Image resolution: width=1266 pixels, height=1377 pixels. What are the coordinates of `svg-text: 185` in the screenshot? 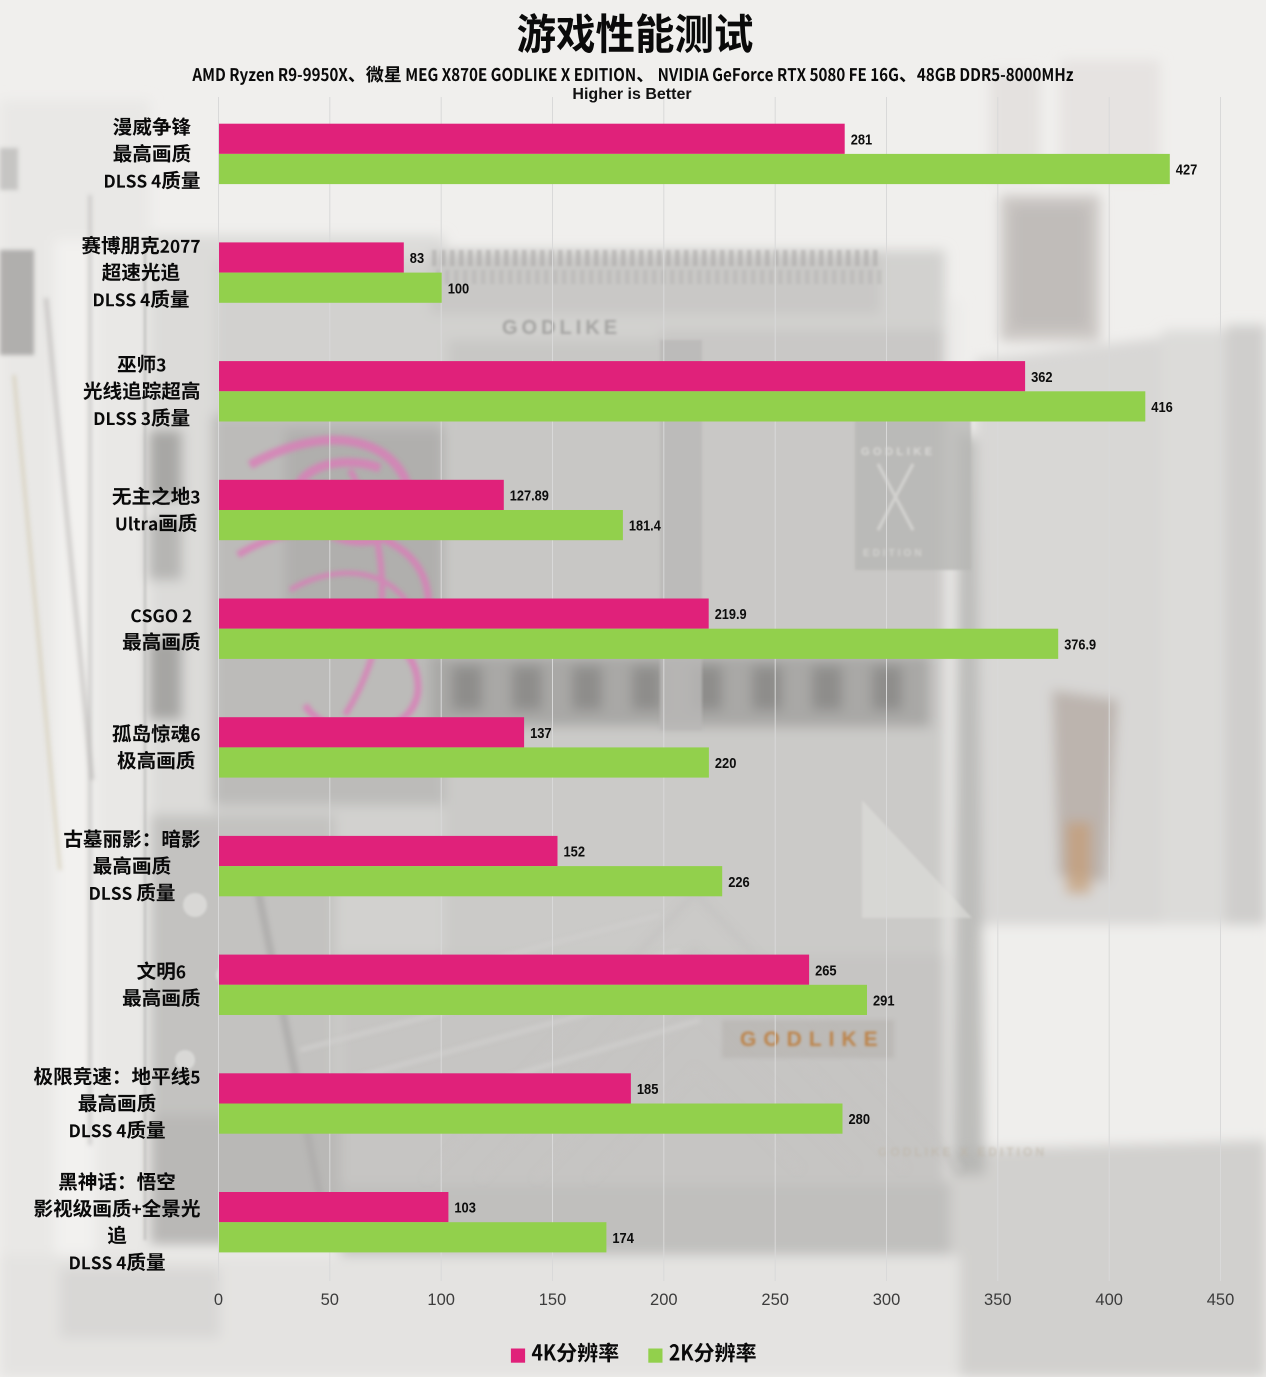 It's located at (648, 1089).